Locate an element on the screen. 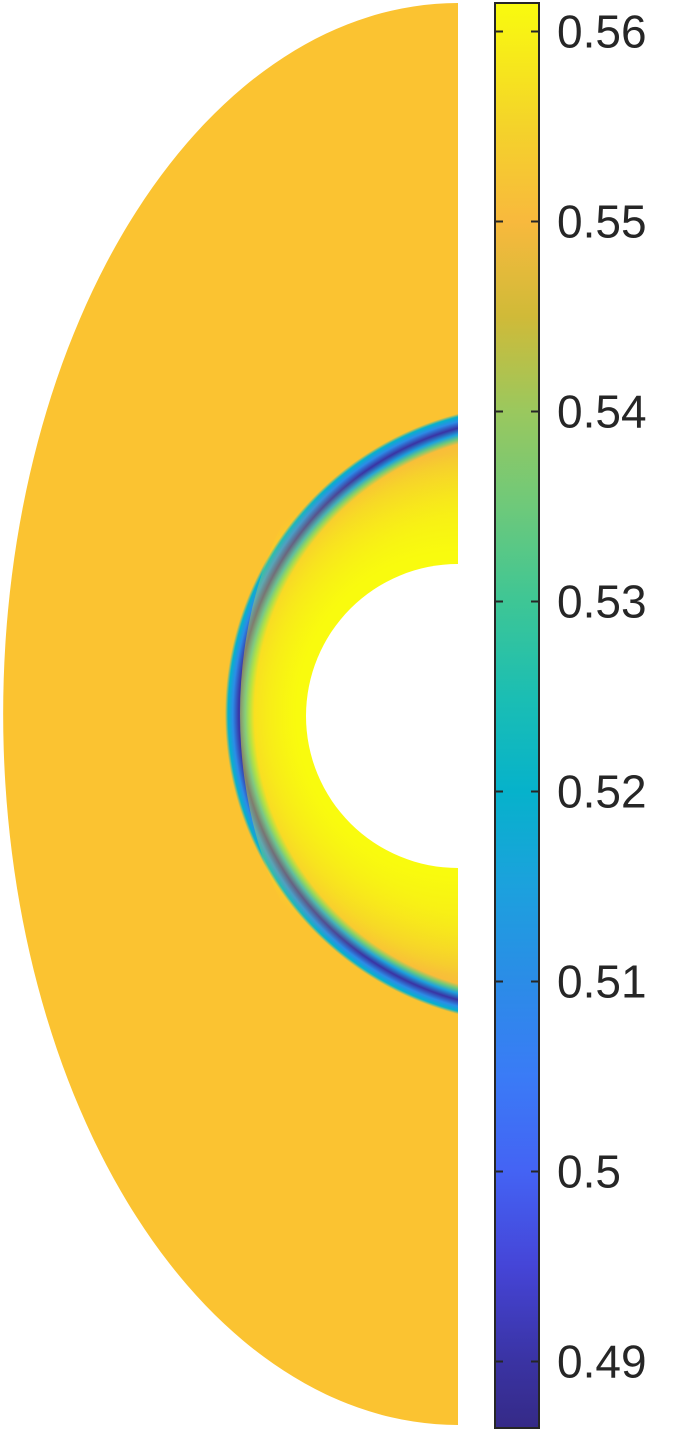 This screenshot has height=1434, width=676. colorbar-tick-label: 0.49 is located at coordinates (602, 1362).